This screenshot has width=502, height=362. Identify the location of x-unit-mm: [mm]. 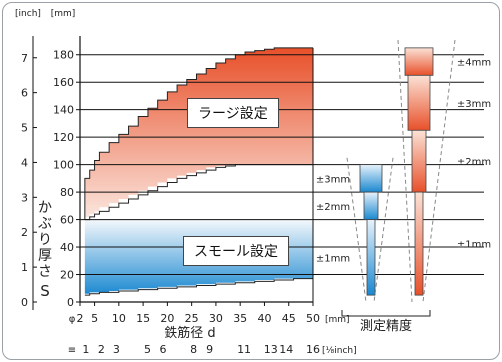
(337, 320).